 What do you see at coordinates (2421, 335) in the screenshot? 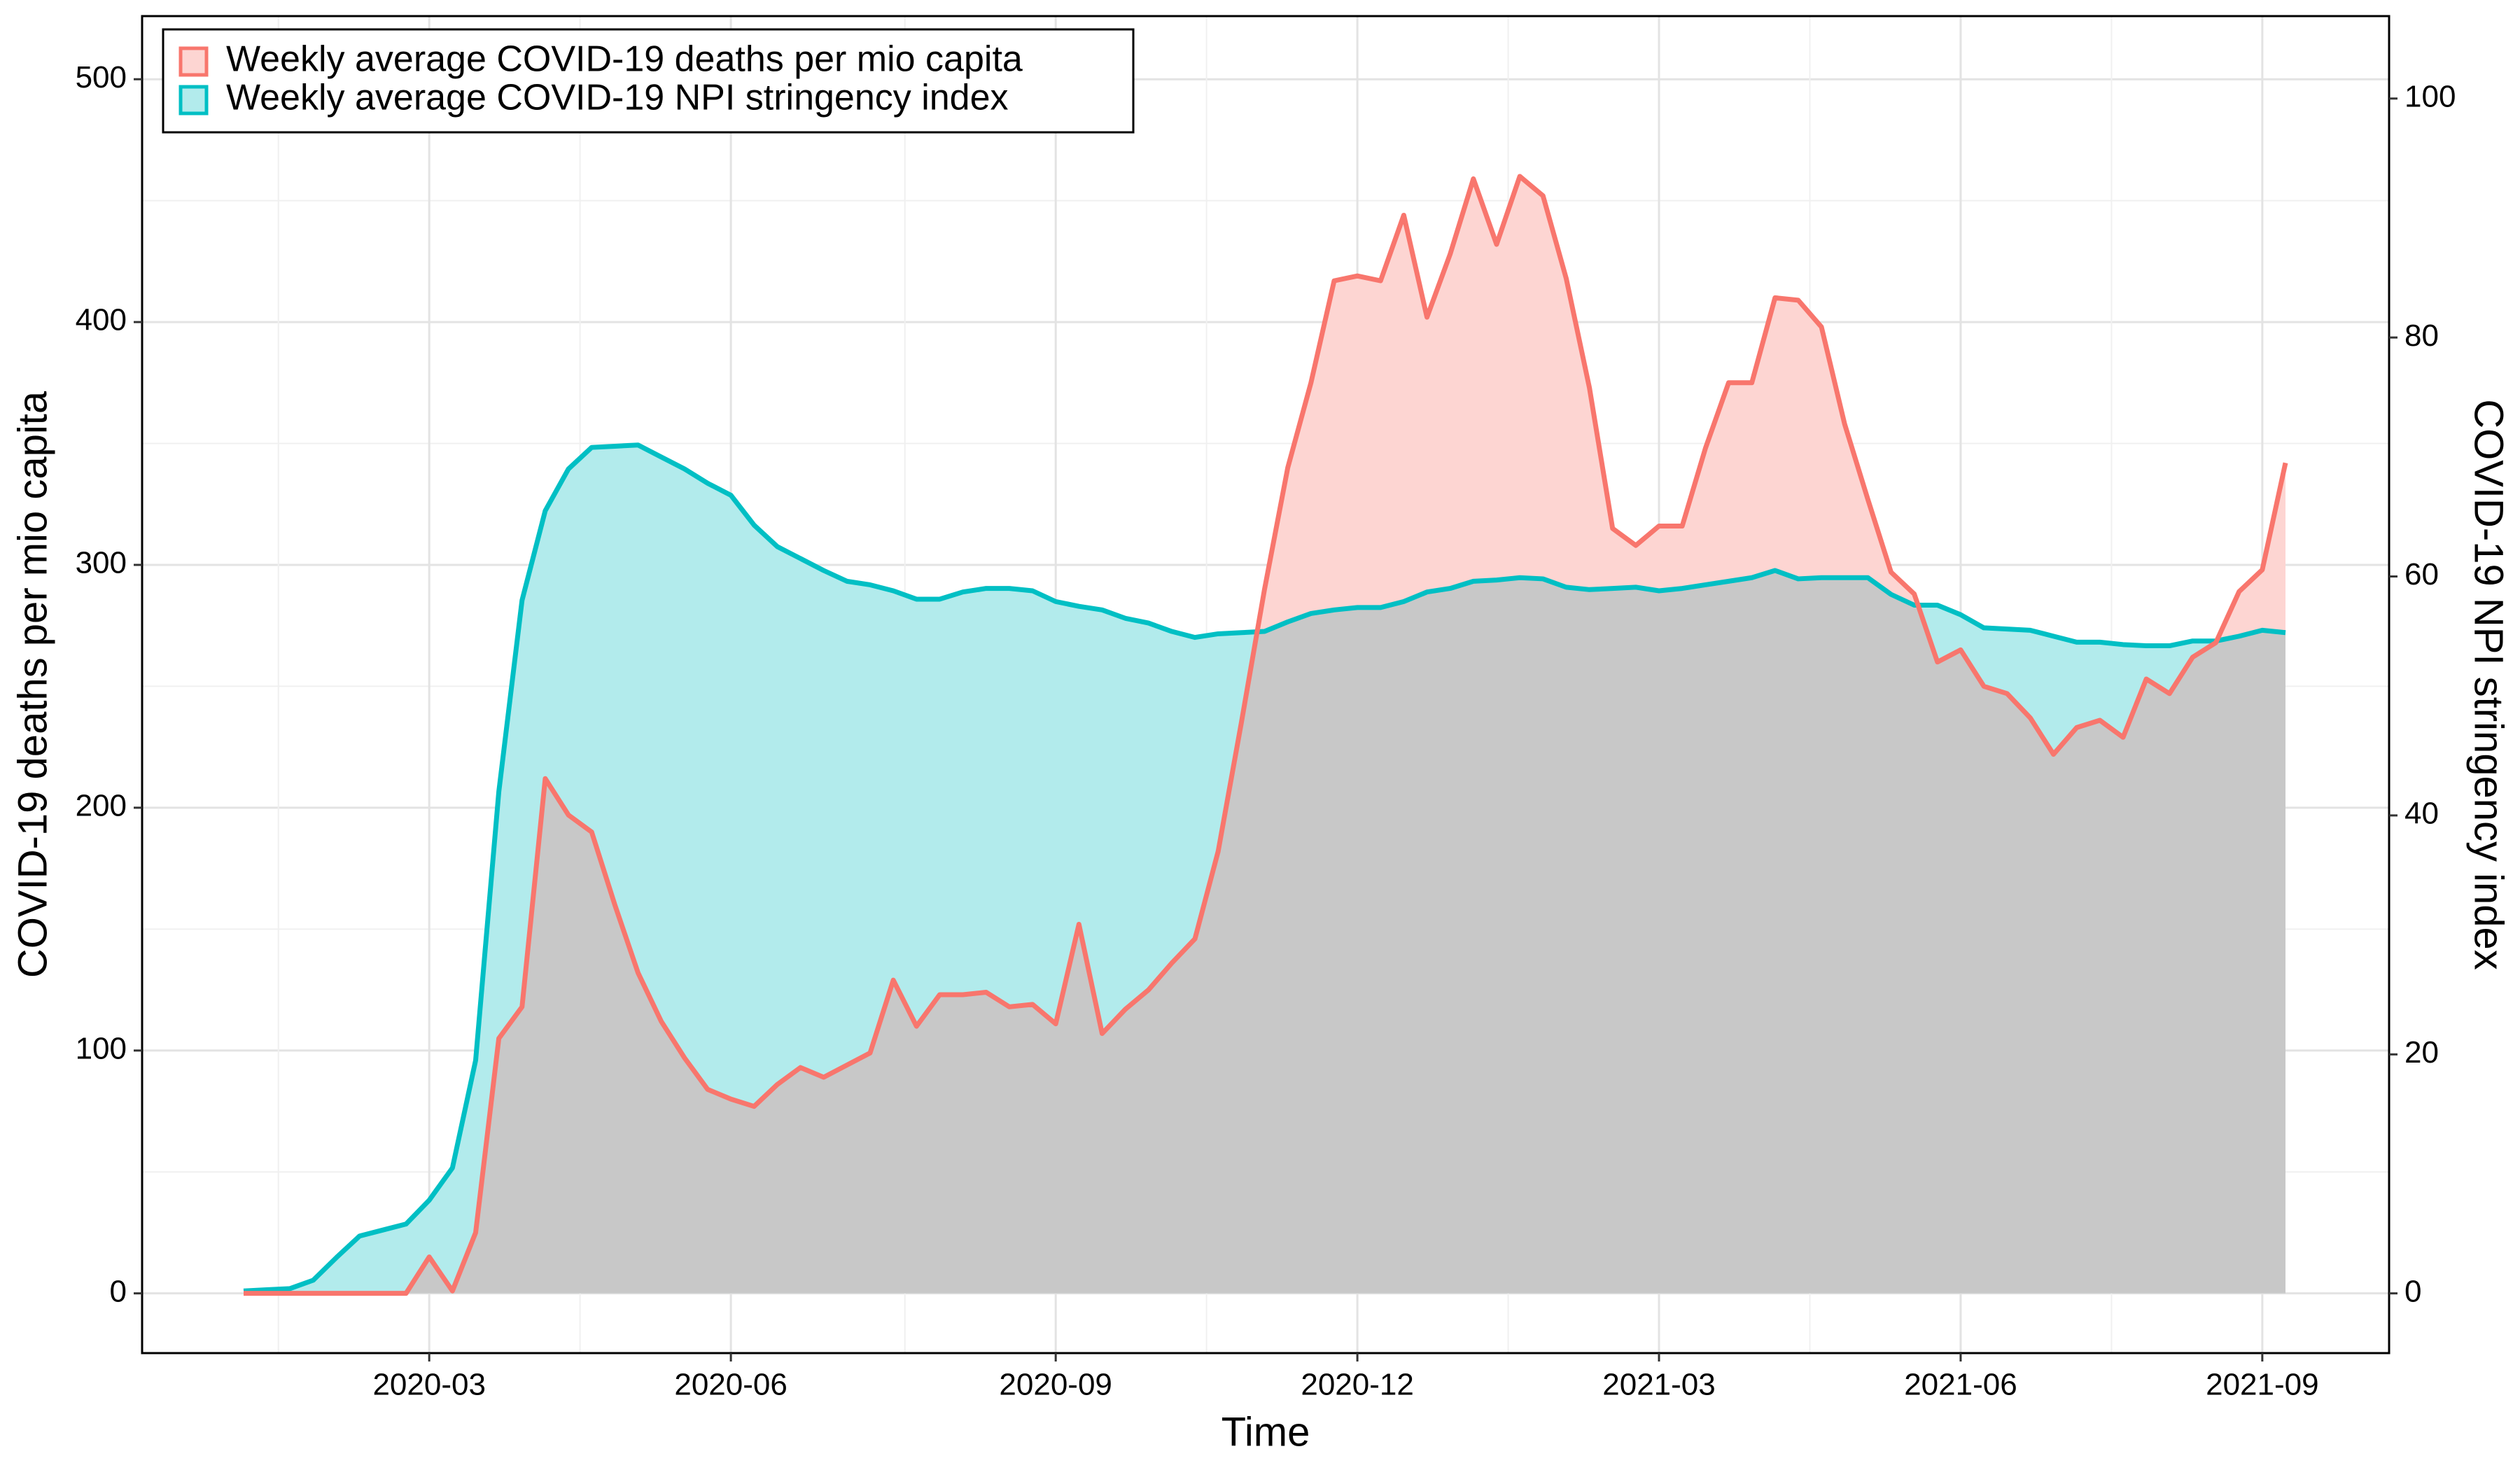
I see `y2-tick-label: 80` at bounding box center [2421, 335].